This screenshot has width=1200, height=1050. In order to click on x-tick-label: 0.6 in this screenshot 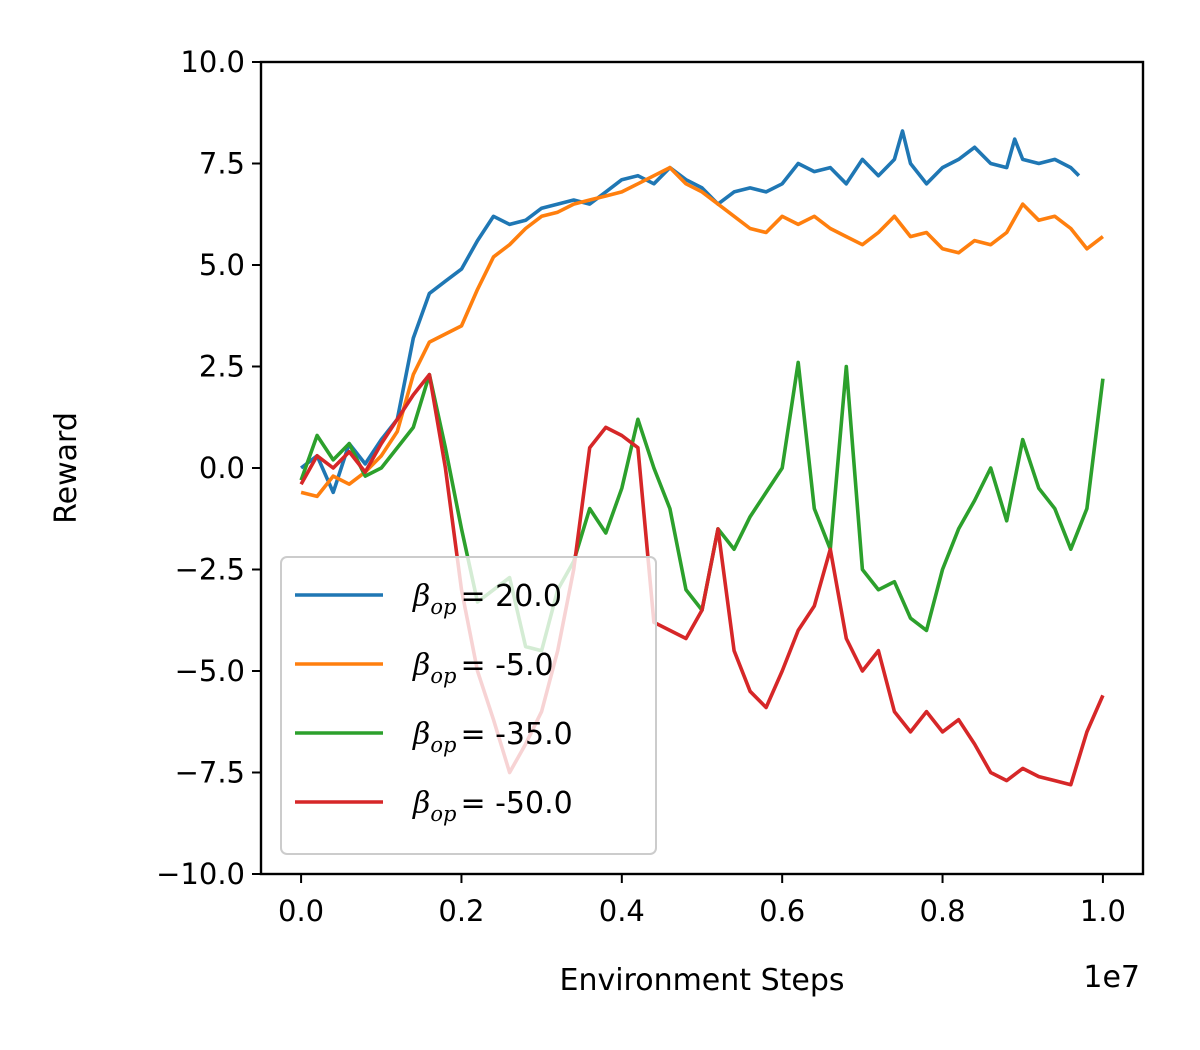, I will do `click(782, 911)`.